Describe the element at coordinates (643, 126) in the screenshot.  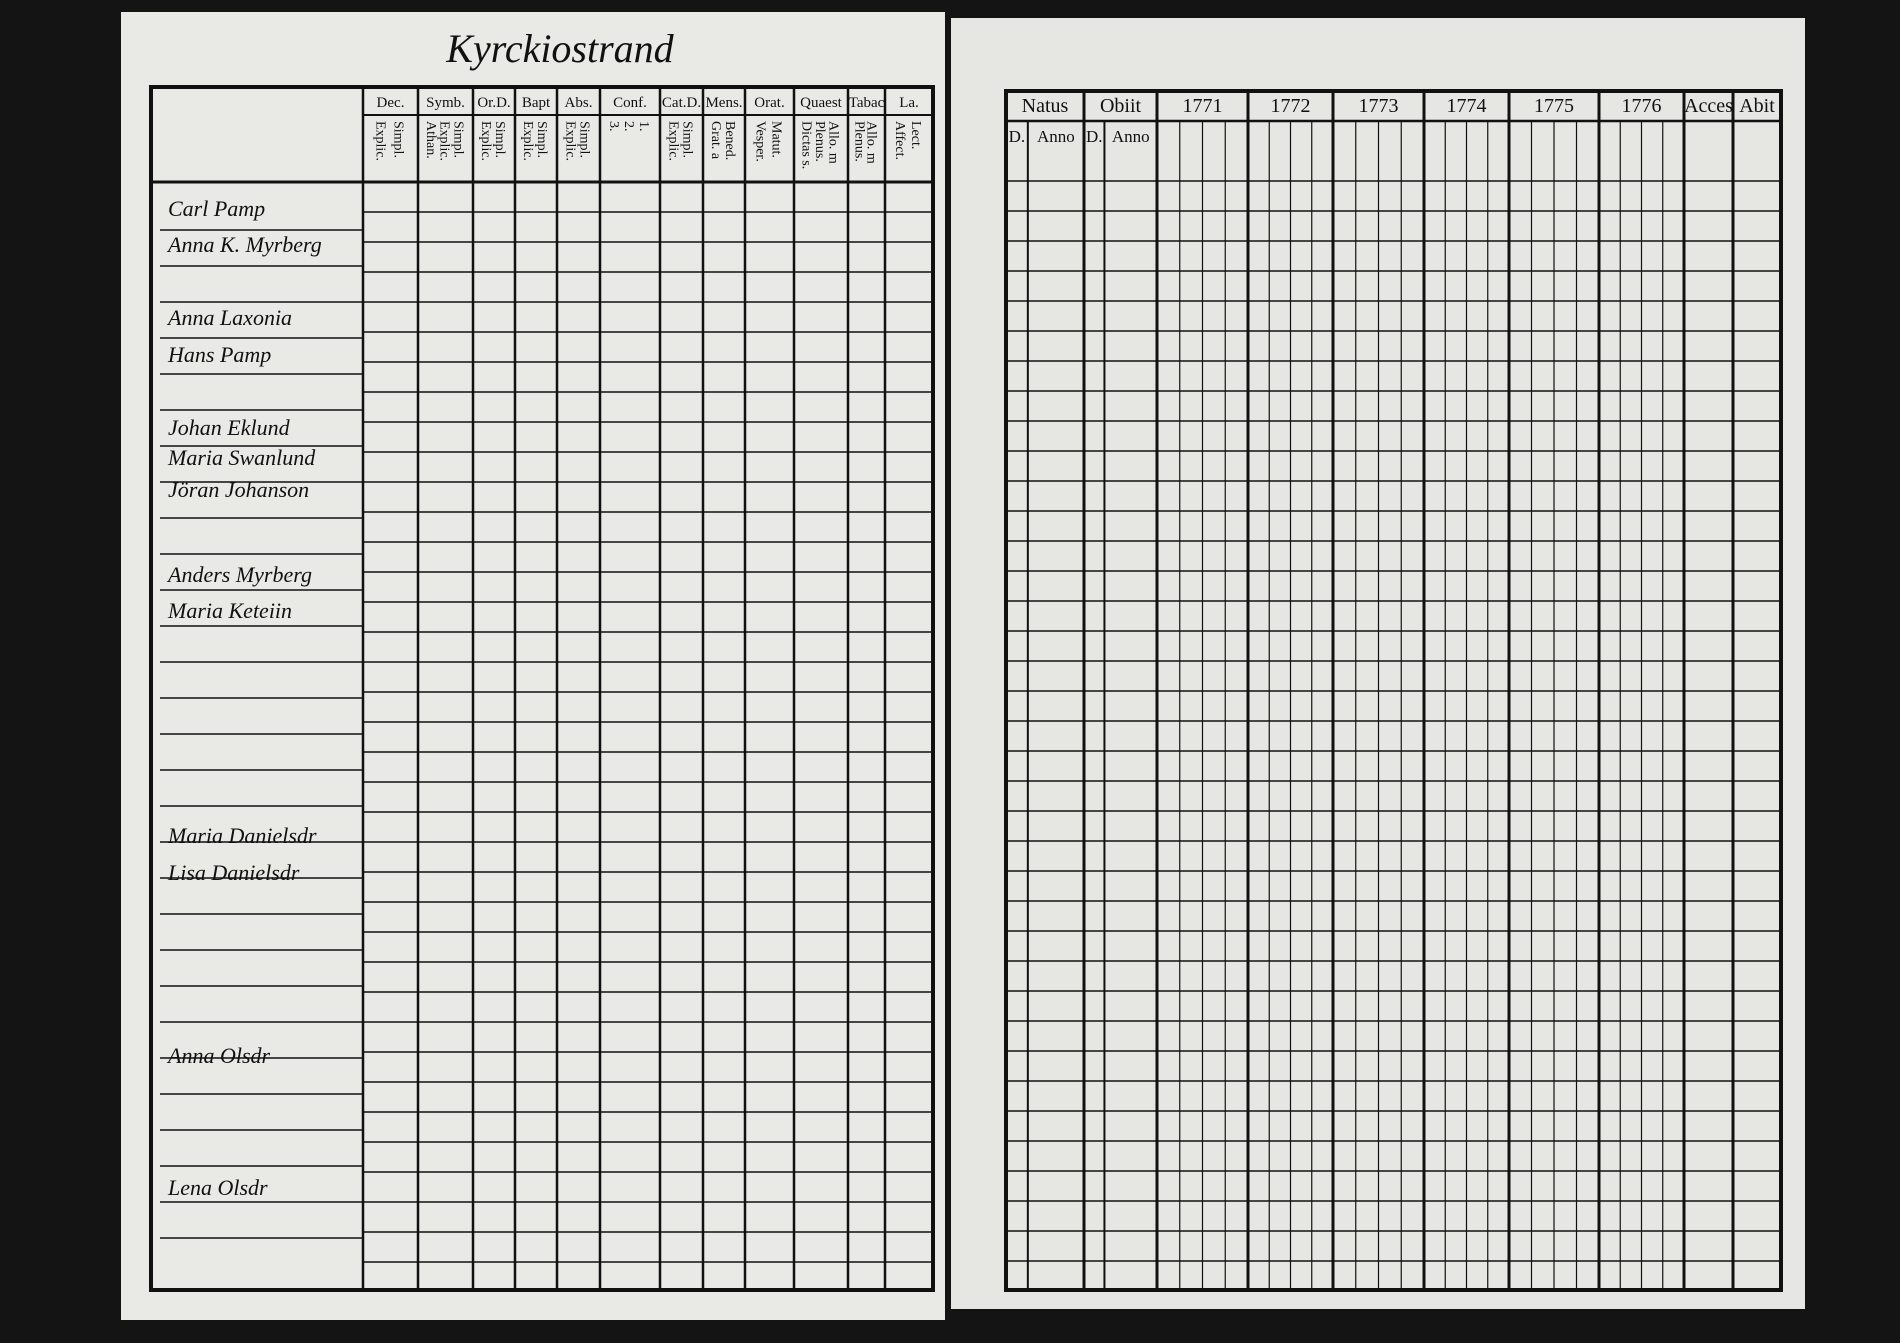
I see `column-subheader: 1.` at that location.